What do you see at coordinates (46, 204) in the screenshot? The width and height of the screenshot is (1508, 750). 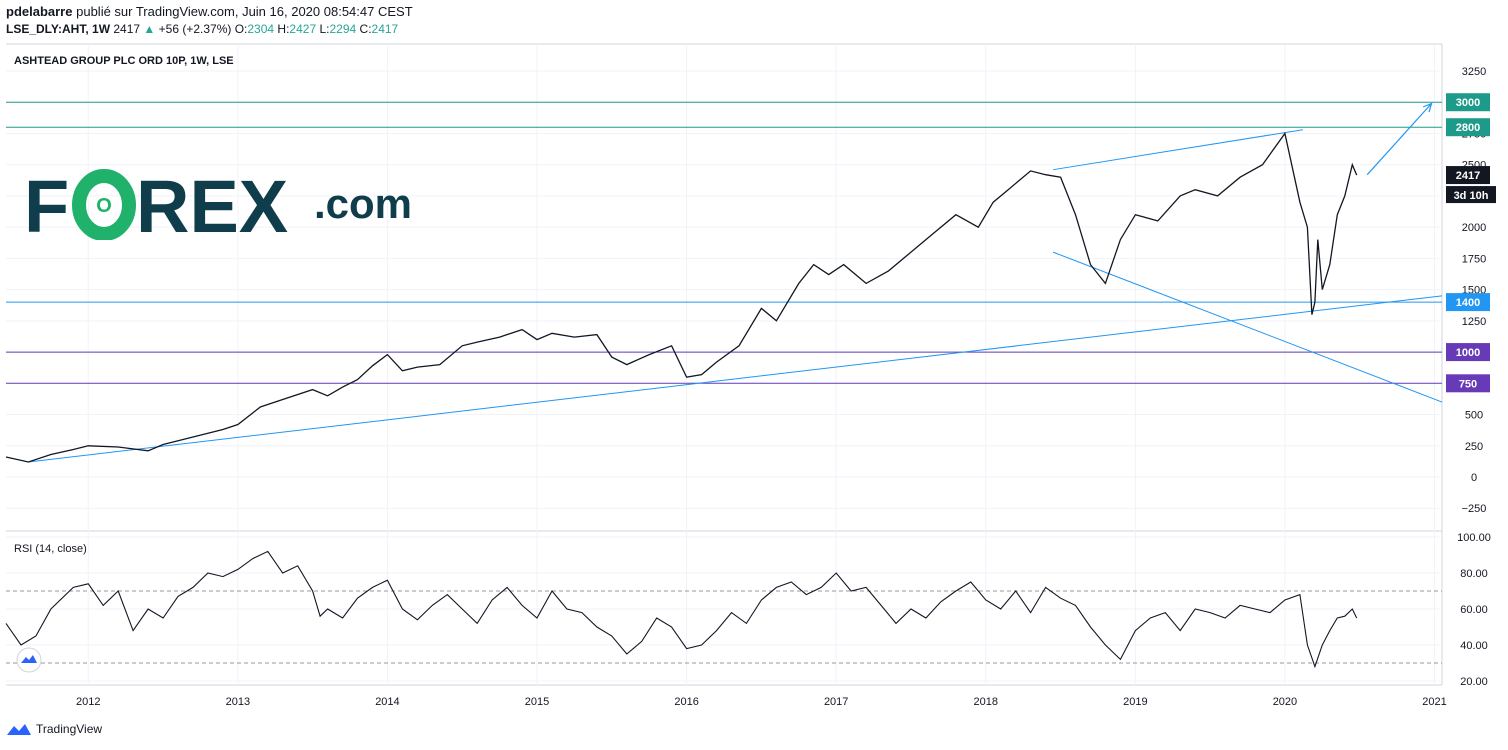 I see `logo-letter-f: F` at bounding box center [46, 204].